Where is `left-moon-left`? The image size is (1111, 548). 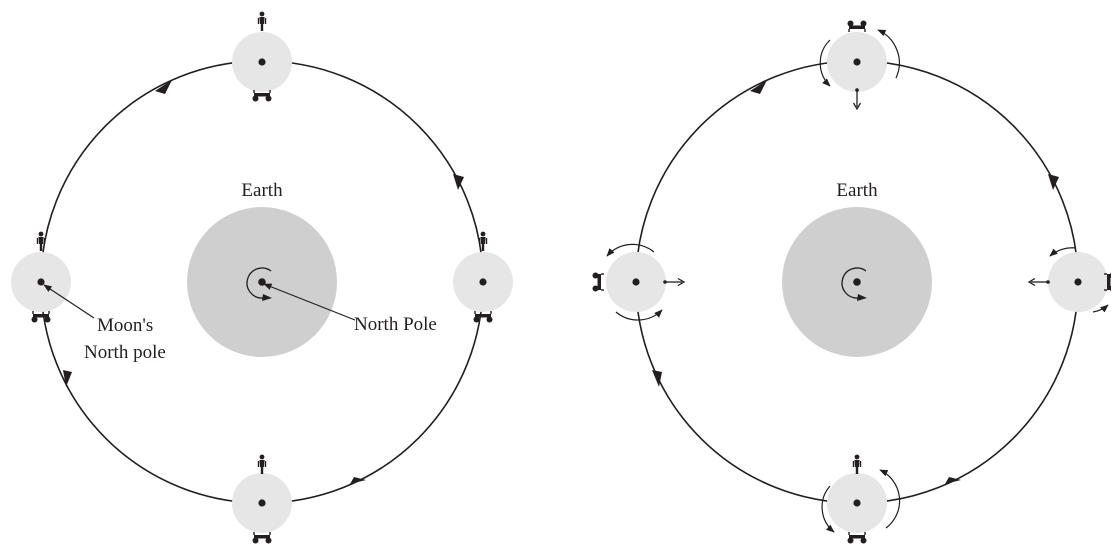 left-moon-left is located at coordinates (41, 277).